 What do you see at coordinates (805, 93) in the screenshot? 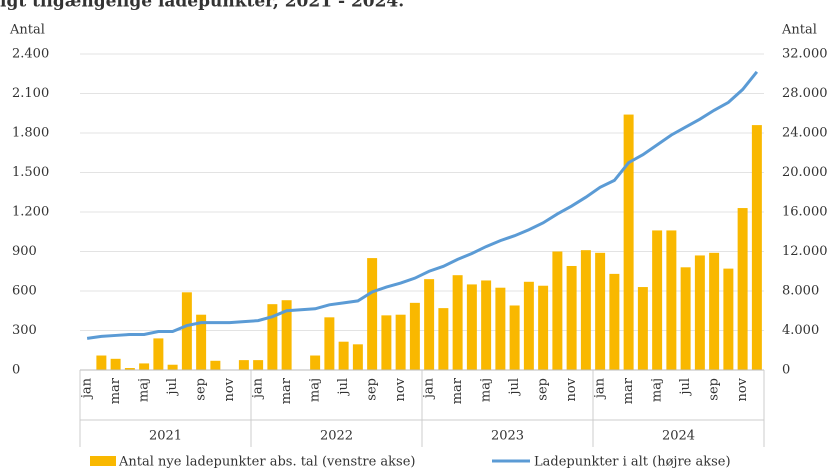
I see `y2-tick-label: 28.000` at bounding box center [805, 93].